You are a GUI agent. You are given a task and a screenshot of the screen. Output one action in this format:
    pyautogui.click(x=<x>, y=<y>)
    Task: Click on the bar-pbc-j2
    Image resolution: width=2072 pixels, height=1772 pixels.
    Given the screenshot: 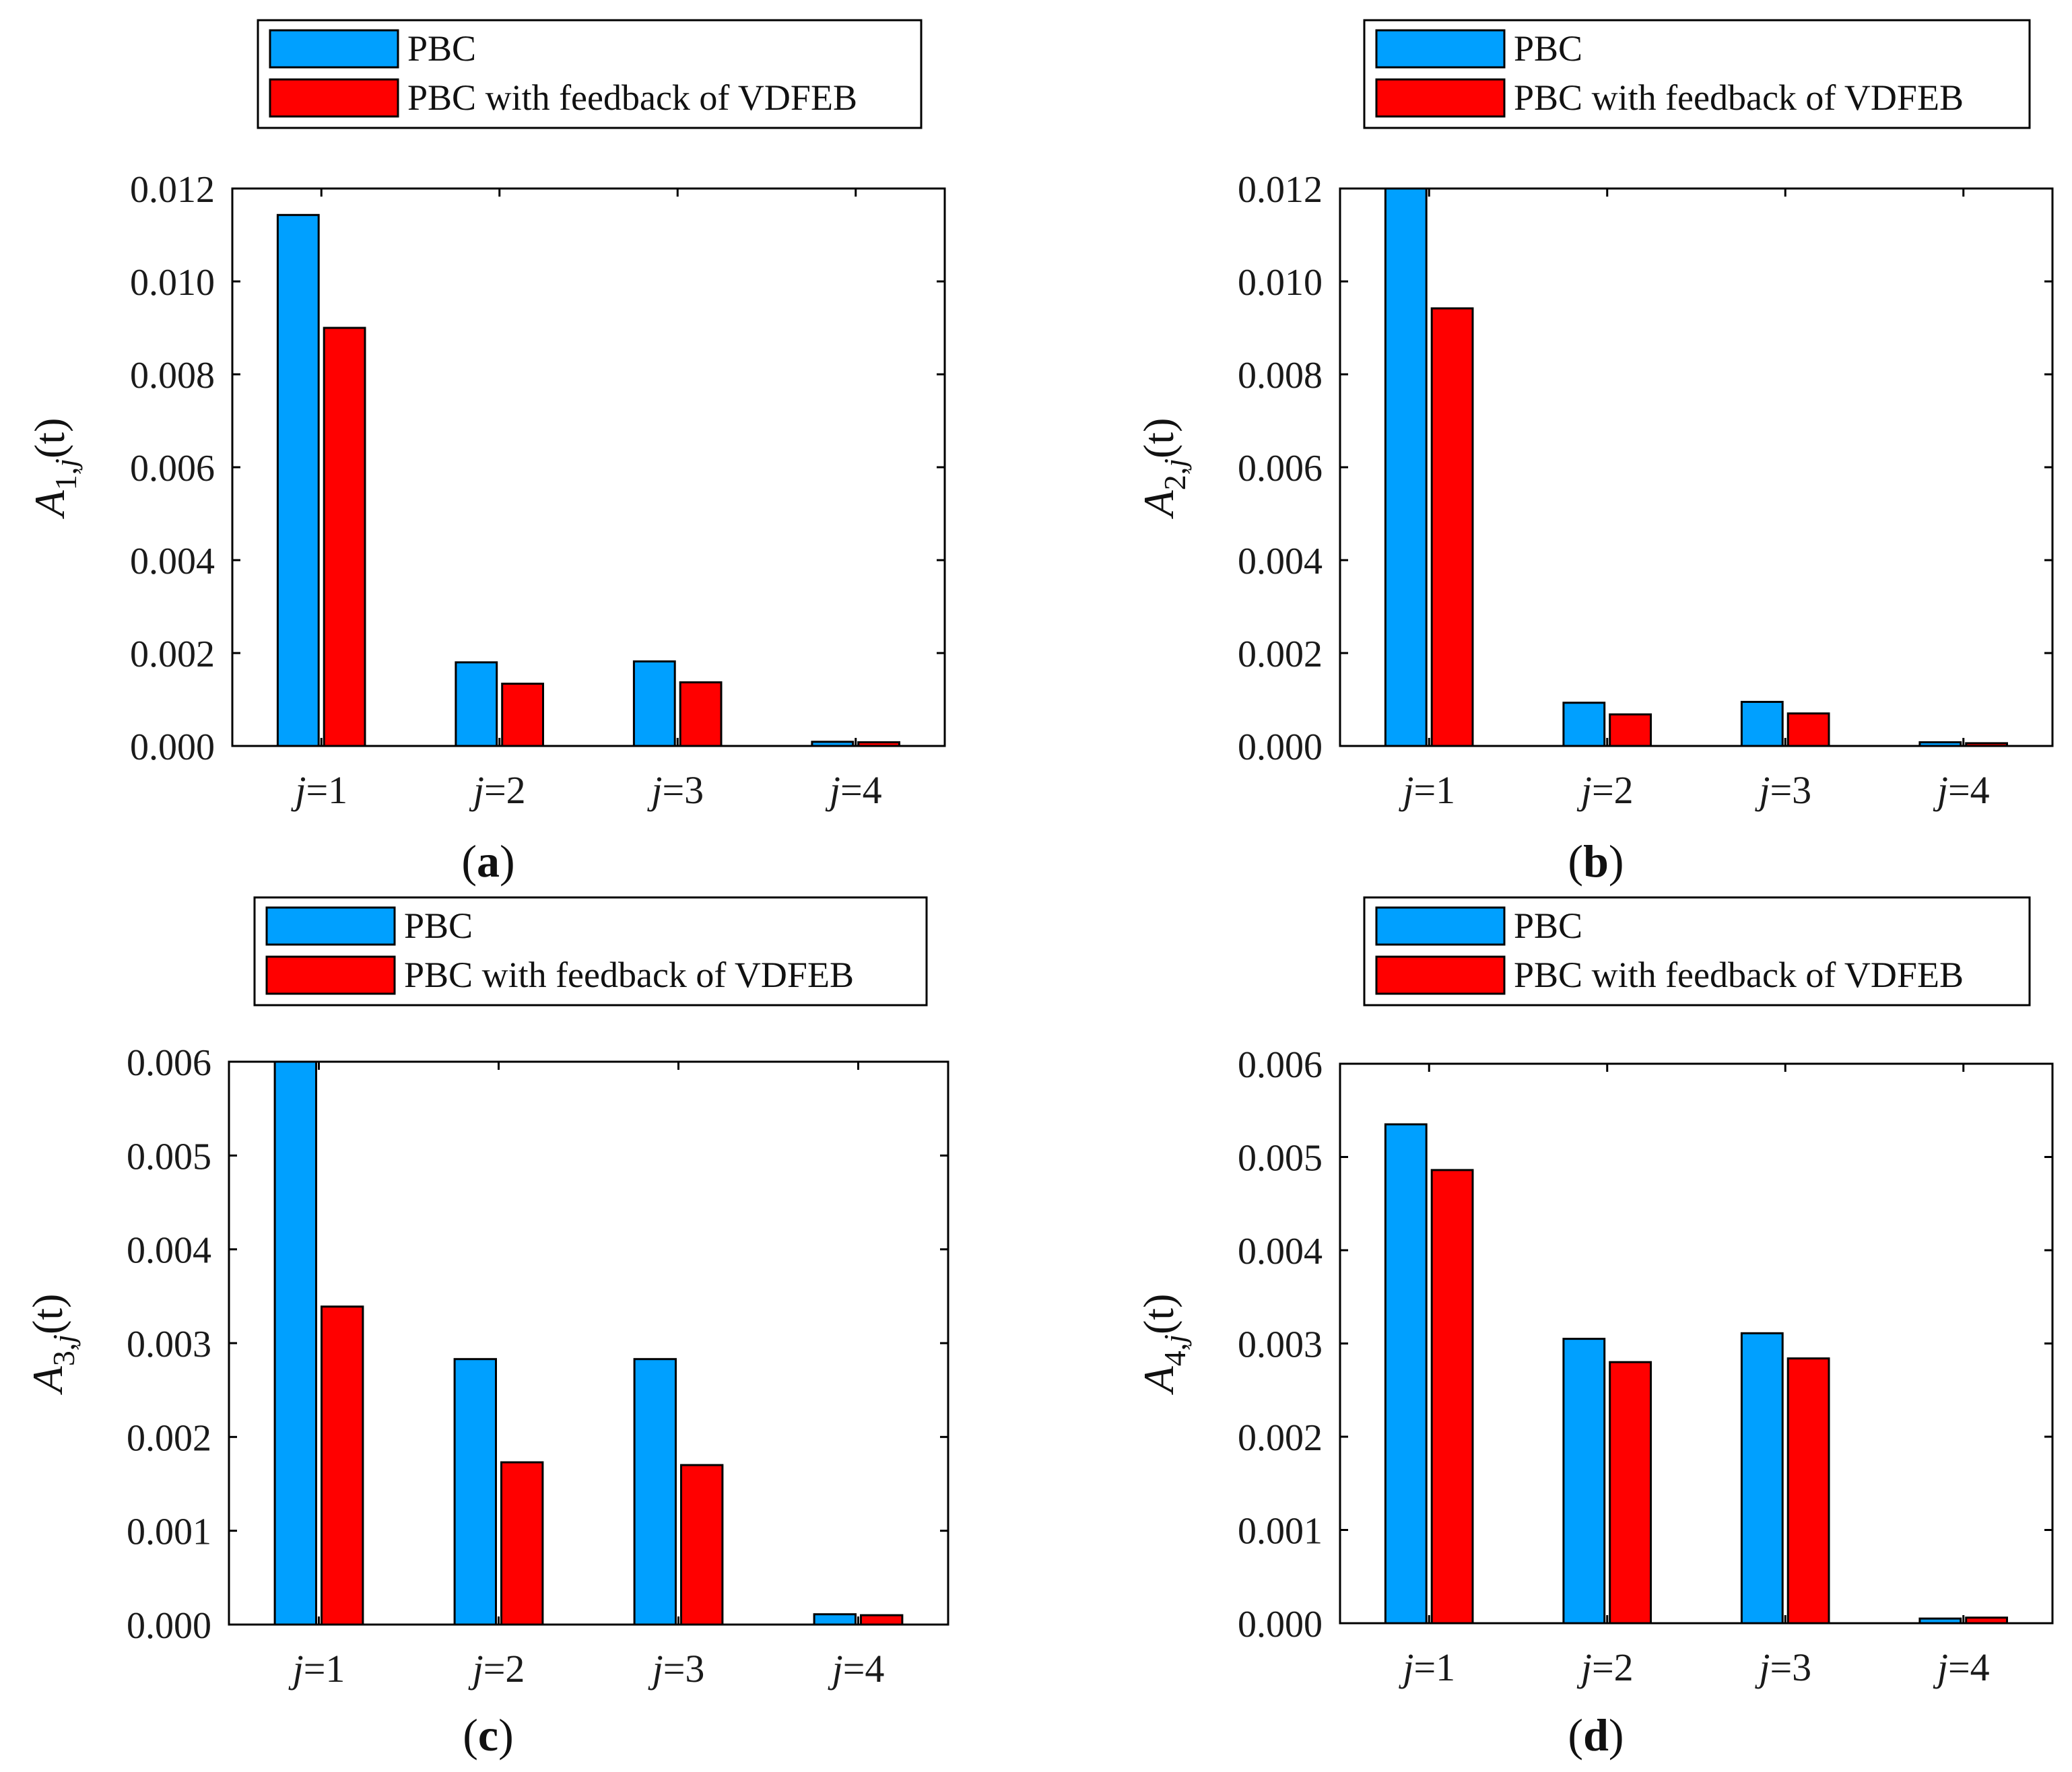 What is the action you would take?
    pyautogui.click(x=475, y=1492)
    